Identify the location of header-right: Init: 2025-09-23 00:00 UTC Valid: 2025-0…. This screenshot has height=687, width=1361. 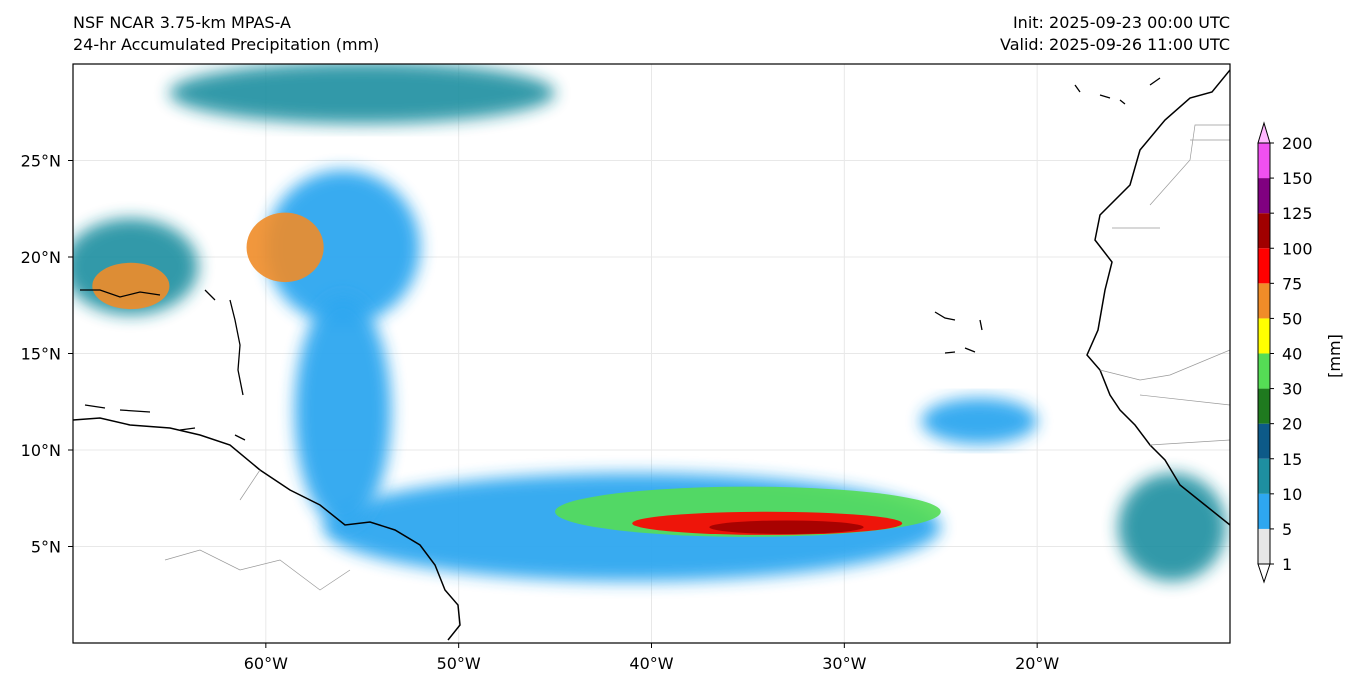
(1115, 34).